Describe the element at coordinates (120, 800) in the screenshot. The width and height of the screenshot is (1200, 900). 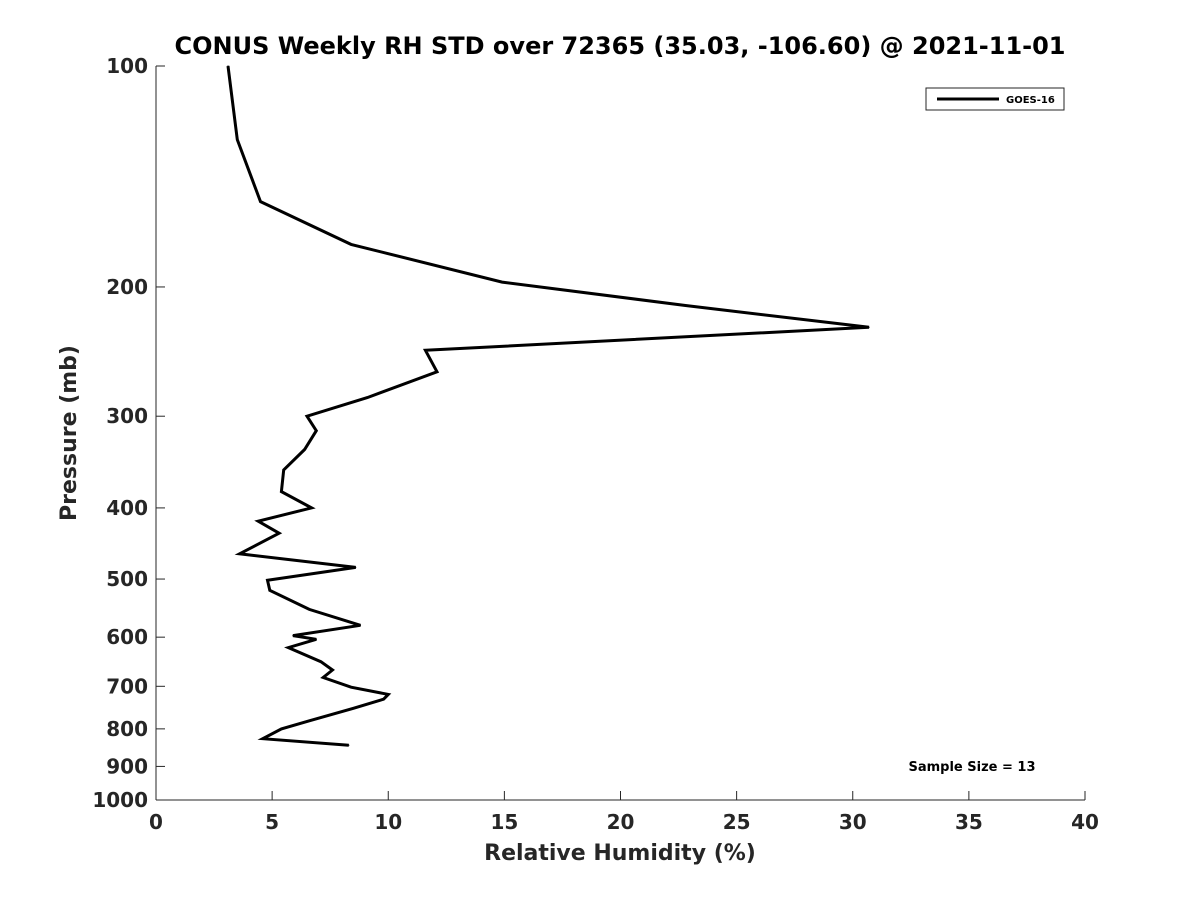
I see `y-tick-label: 1000` at that location.